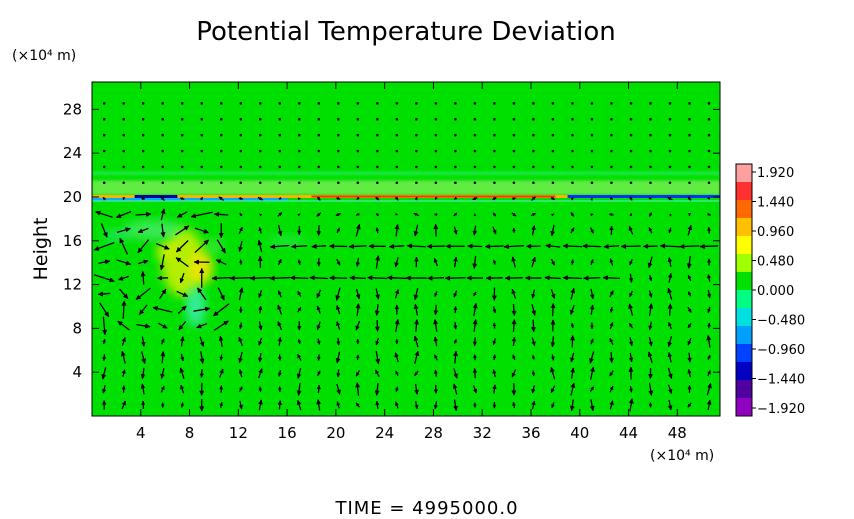  I want to click on plume-blob, so click(287, 240).